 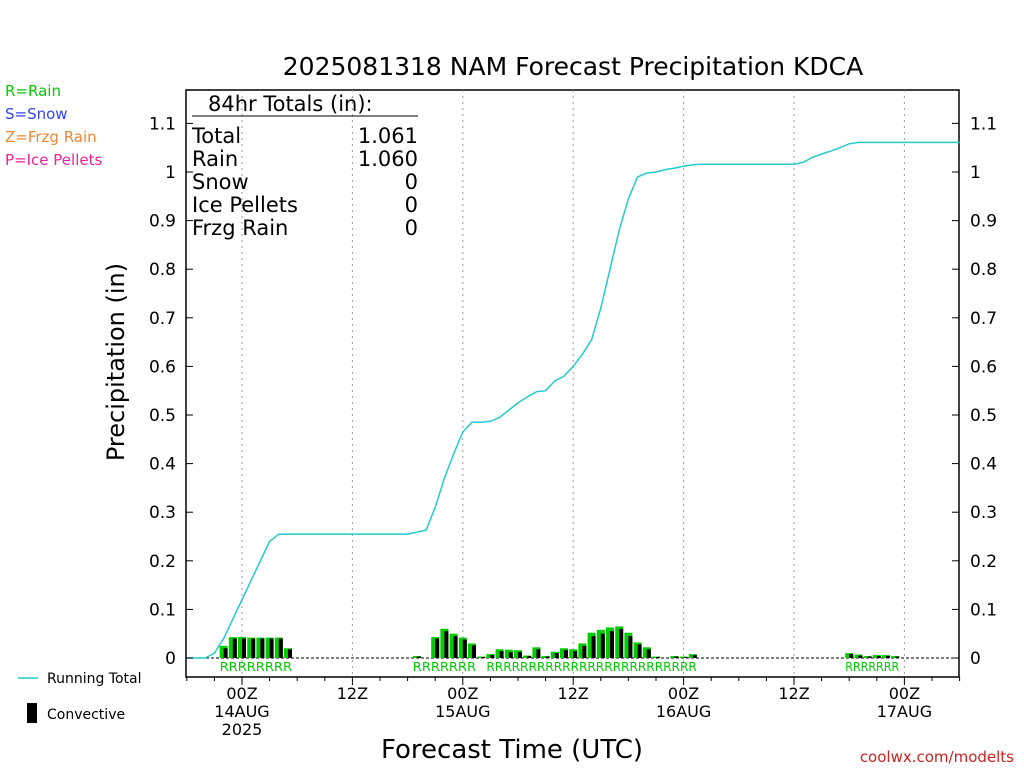 I want to click on precip-type-legend-item: S=Snow, so click(x=36, y=114).